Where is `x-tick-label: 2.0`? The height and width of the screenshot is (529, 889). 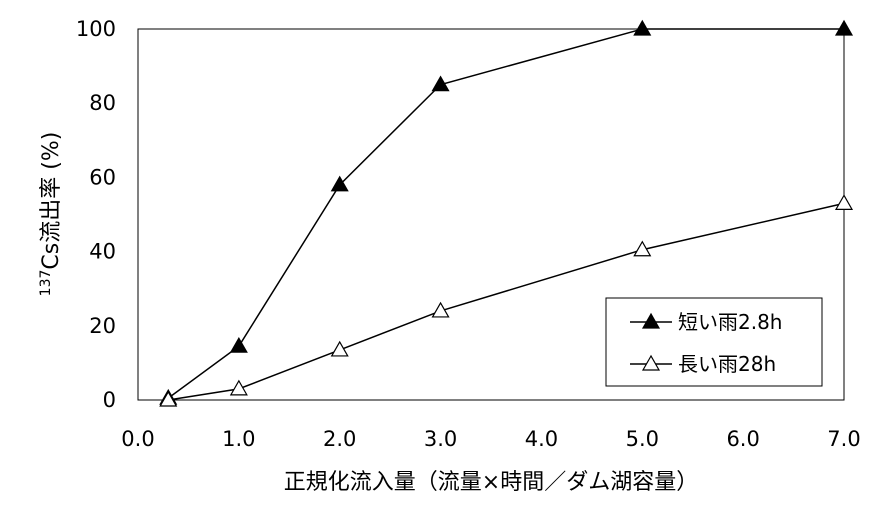
x-tick-label: 2.0 is located at coordinates (339, 439).